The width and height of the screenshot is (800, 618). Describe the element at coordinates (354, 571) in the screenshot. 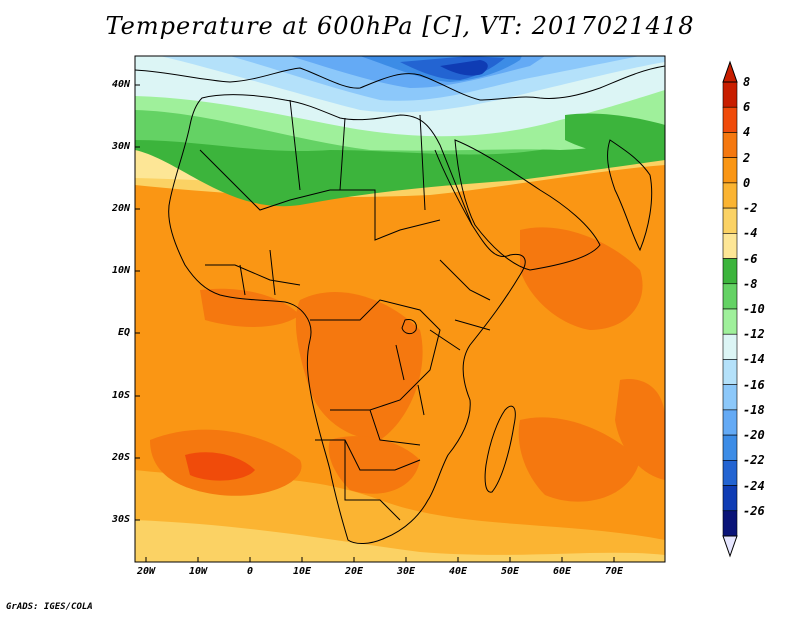

I see `lon-label-20e: 20E` at that location.